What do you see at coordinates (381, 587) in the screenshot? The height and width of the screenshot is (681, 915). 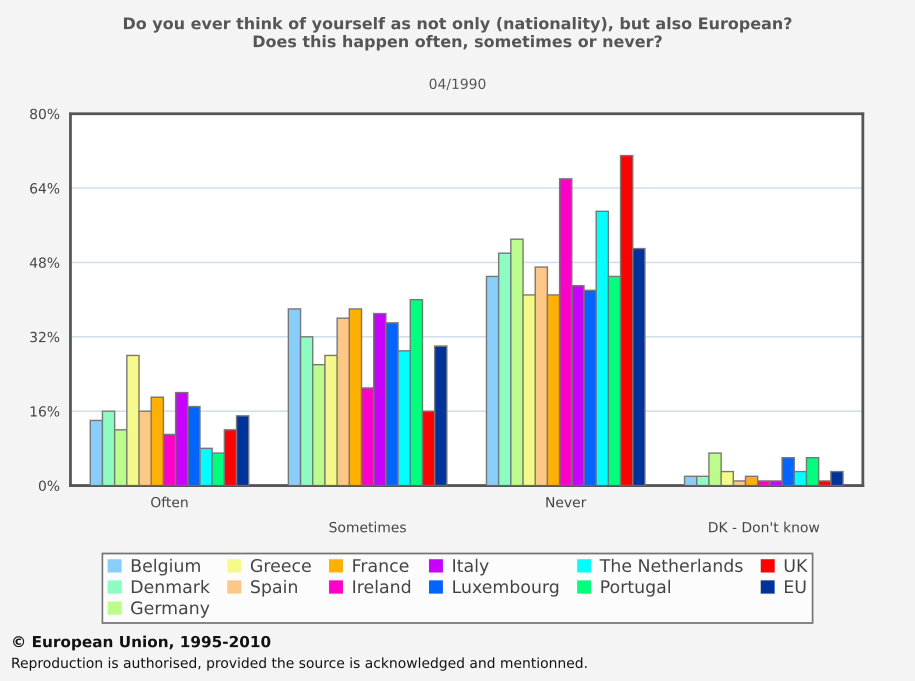 I see `legend-label: Ireland` at bounding box center [381, 587].